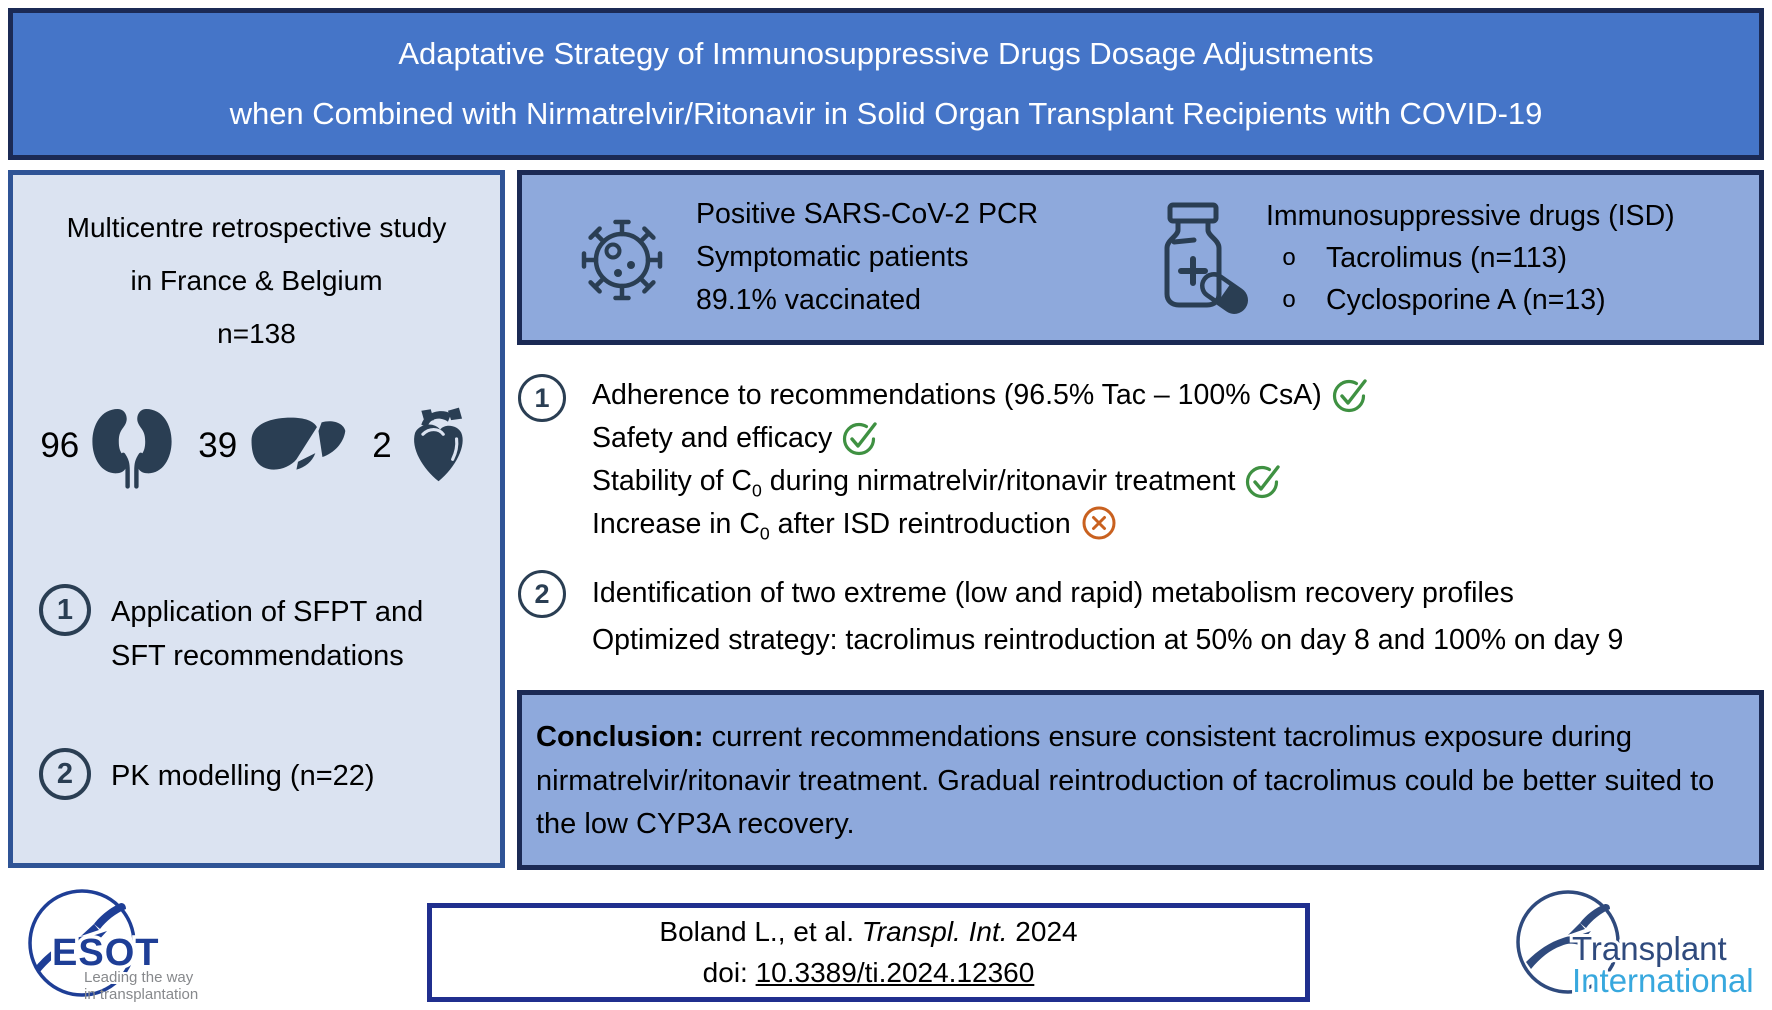 This screenshot has height=1010, width=1772. I want to click on doi-label: doi:, so click(725, 972).